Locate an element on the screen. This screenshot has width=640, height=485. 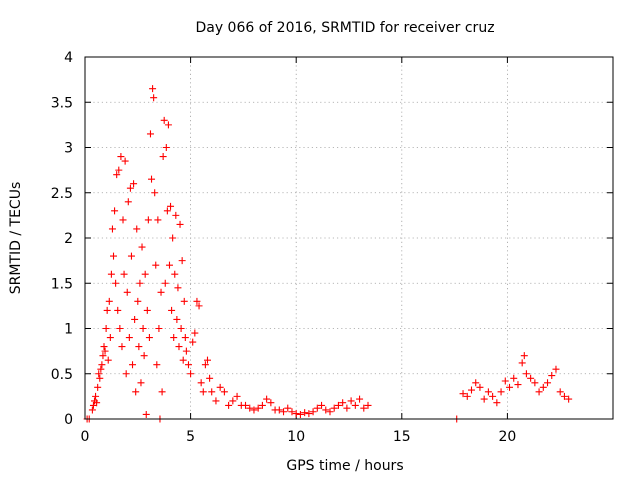
y-tick-label: 1 is located at coordinates (68, 330).